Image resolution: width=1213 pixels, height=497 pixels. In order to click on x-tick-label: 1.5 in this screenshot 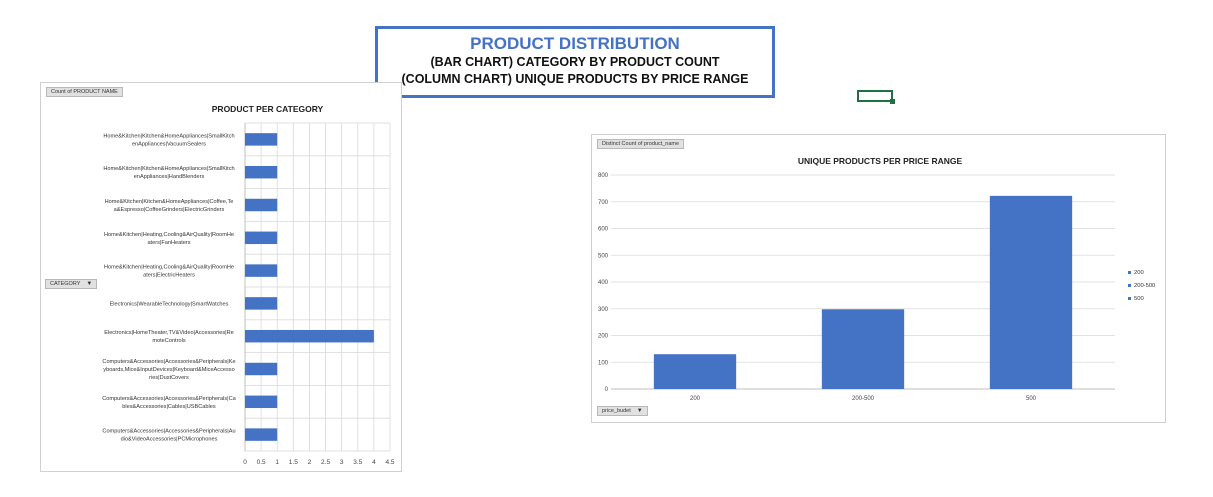, I will do `click(293, 462)`.